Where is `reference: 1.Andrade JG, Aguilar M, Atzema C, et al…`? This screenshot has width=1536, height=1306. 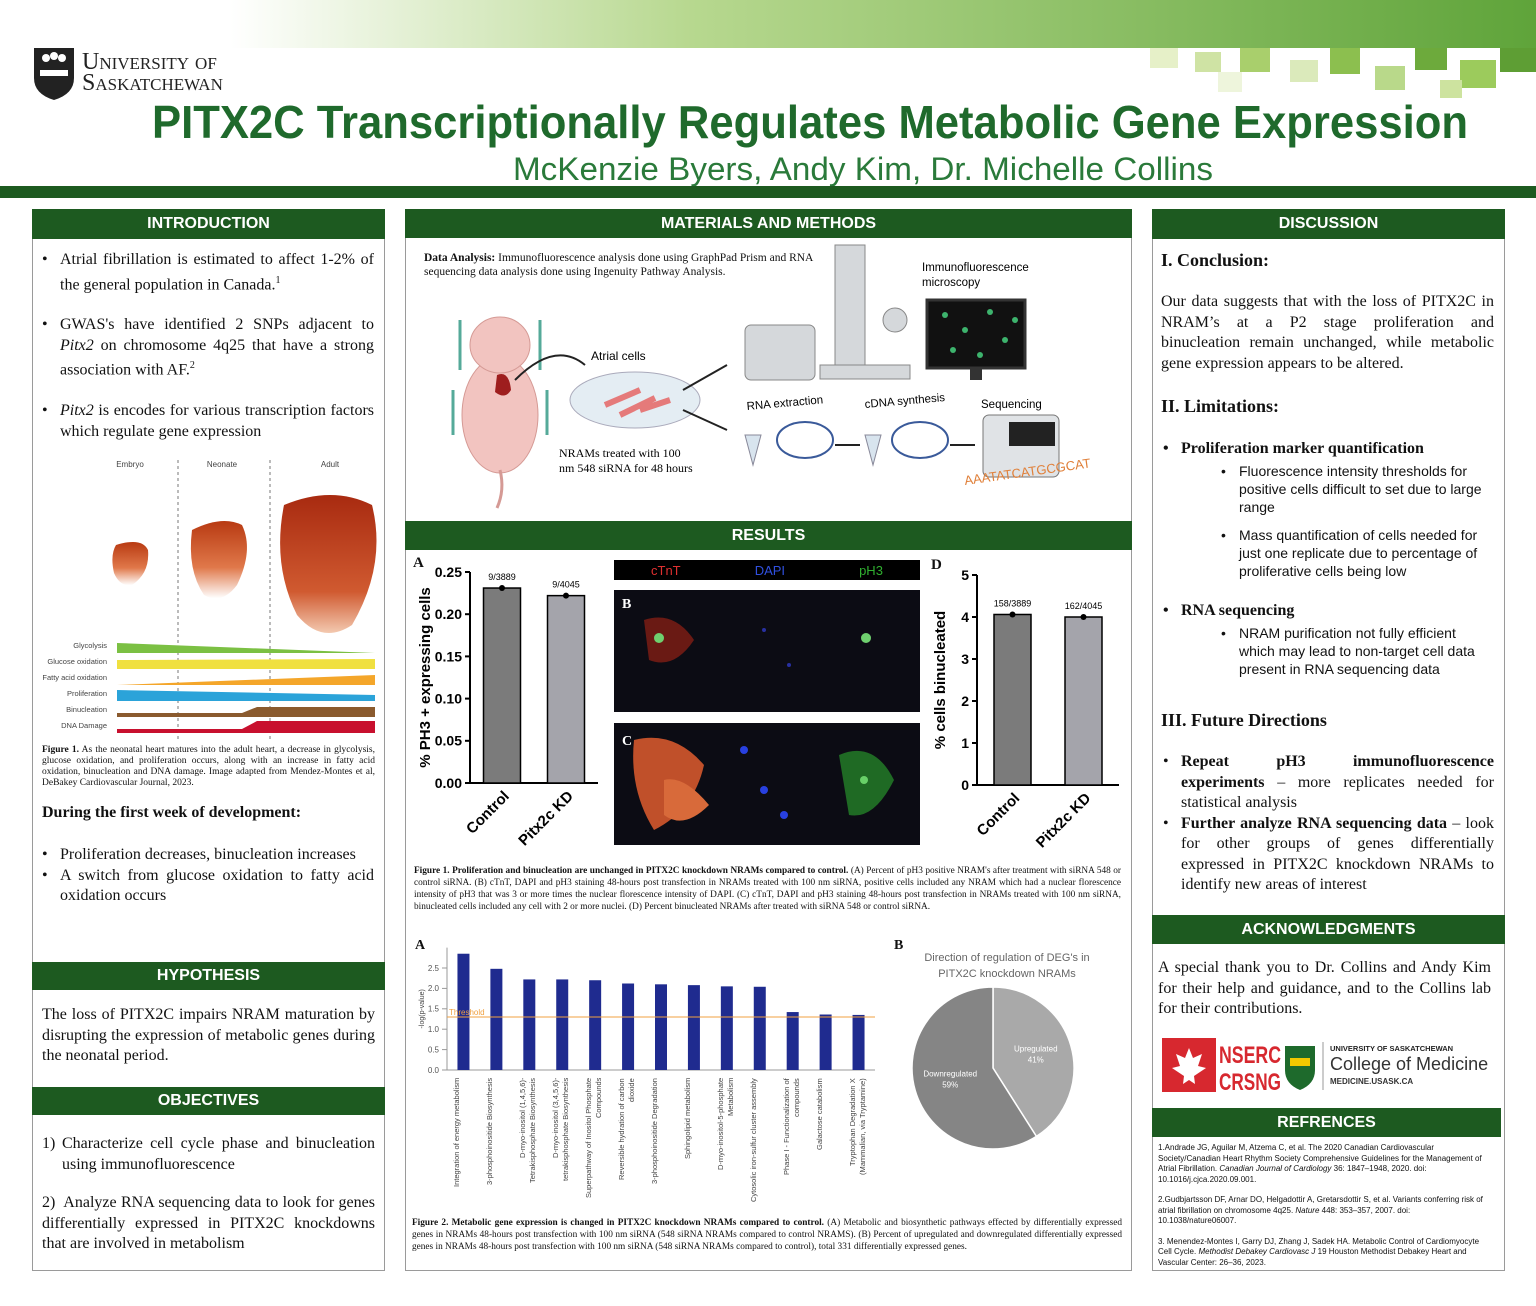 reference: 1.Andrade JG, Aguilar M, Atzema C, et al… is located at coordinates (1323, 1164).